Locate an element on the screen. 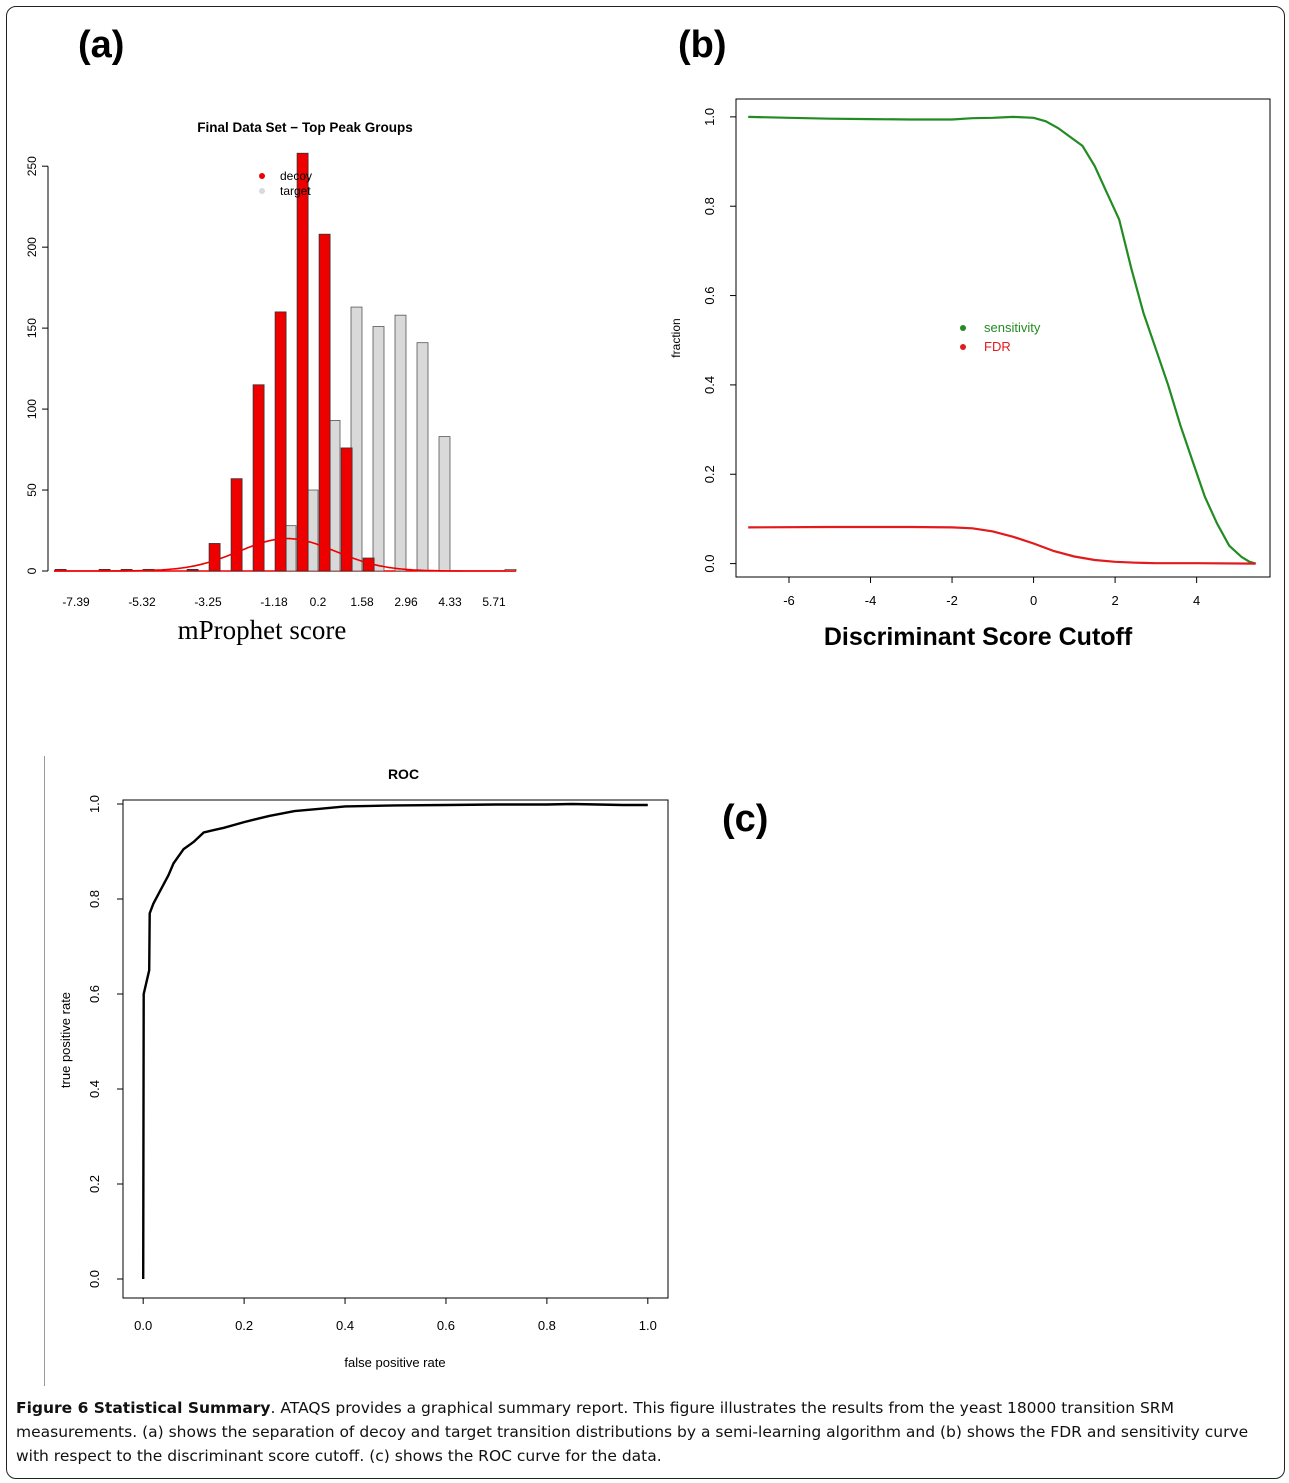  panel-label-c: (c) is located at coordinates (745, 819).